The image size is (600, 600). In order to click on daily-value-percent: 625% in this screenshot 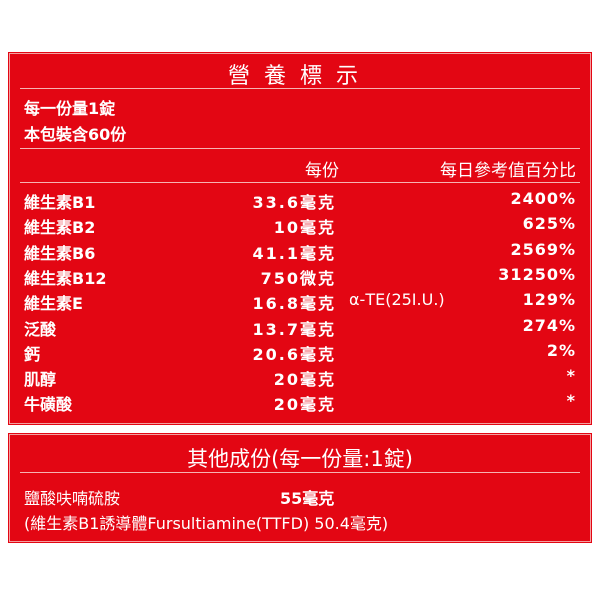, I will do `click(549, 224)`.